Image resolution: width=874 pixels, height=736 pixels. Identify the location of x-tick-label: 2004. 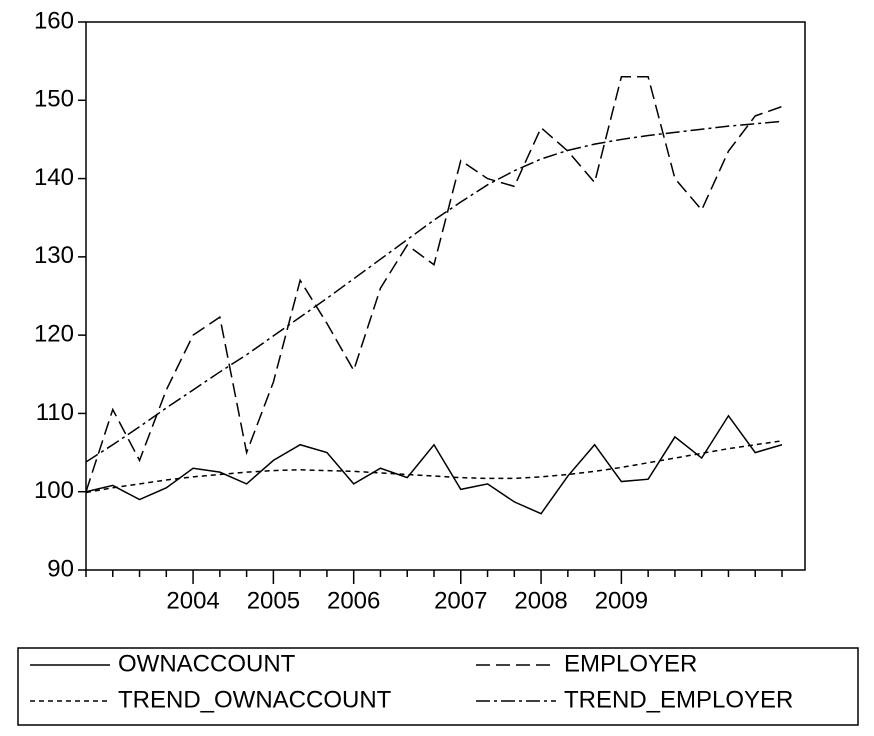
(192, 600).